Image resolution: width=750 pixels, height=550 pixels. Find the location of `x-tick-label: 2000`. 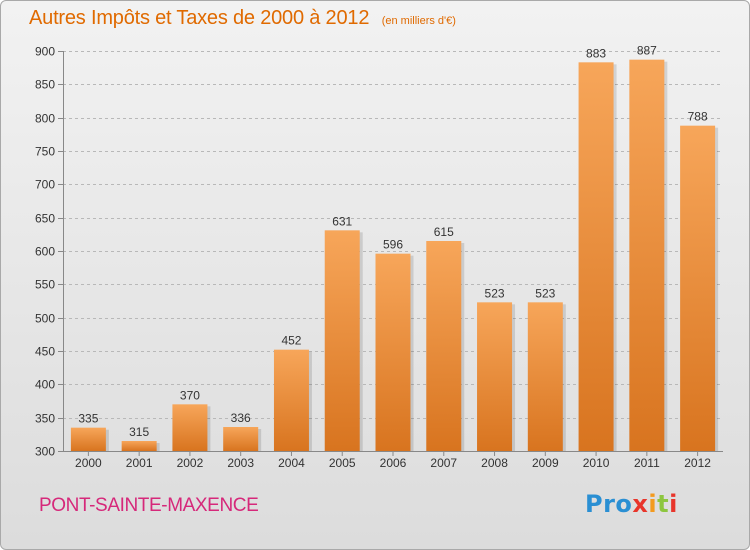

x-tick-label: 2000 is located at coordinates (88, 463).